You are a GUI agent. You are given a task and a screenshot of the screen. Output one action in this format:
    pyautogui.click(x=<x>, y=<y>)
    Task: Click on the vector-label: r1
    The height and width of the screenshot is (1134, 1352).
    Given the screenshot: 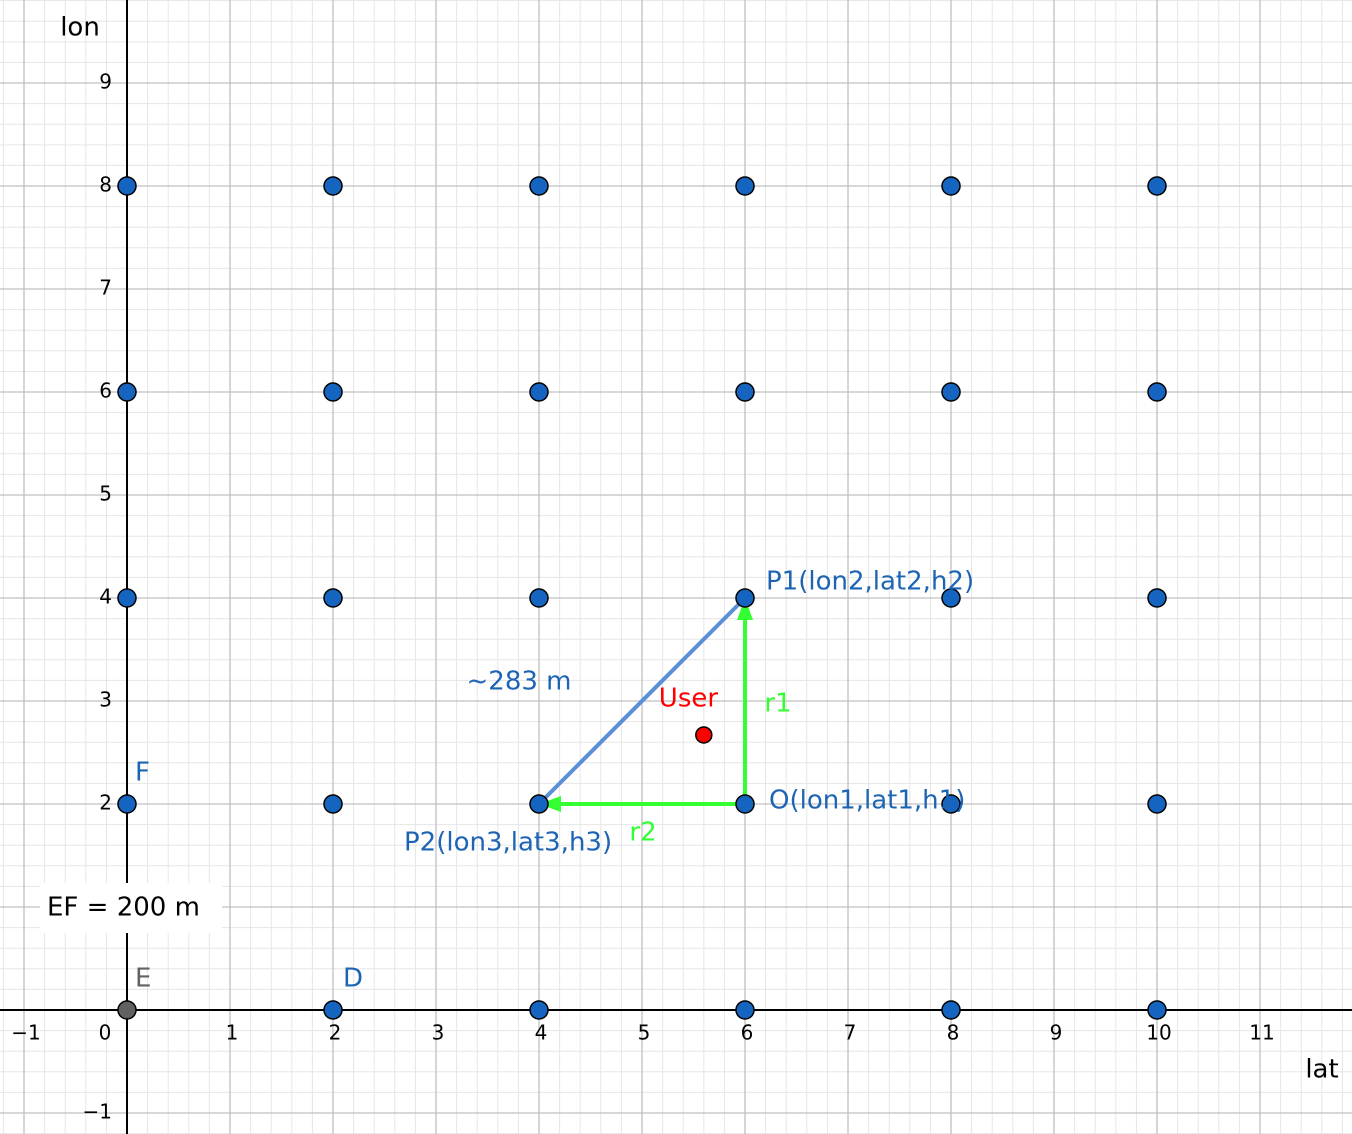 What is the action you would take?
    pyautogui.click(x=777, y=703)
    